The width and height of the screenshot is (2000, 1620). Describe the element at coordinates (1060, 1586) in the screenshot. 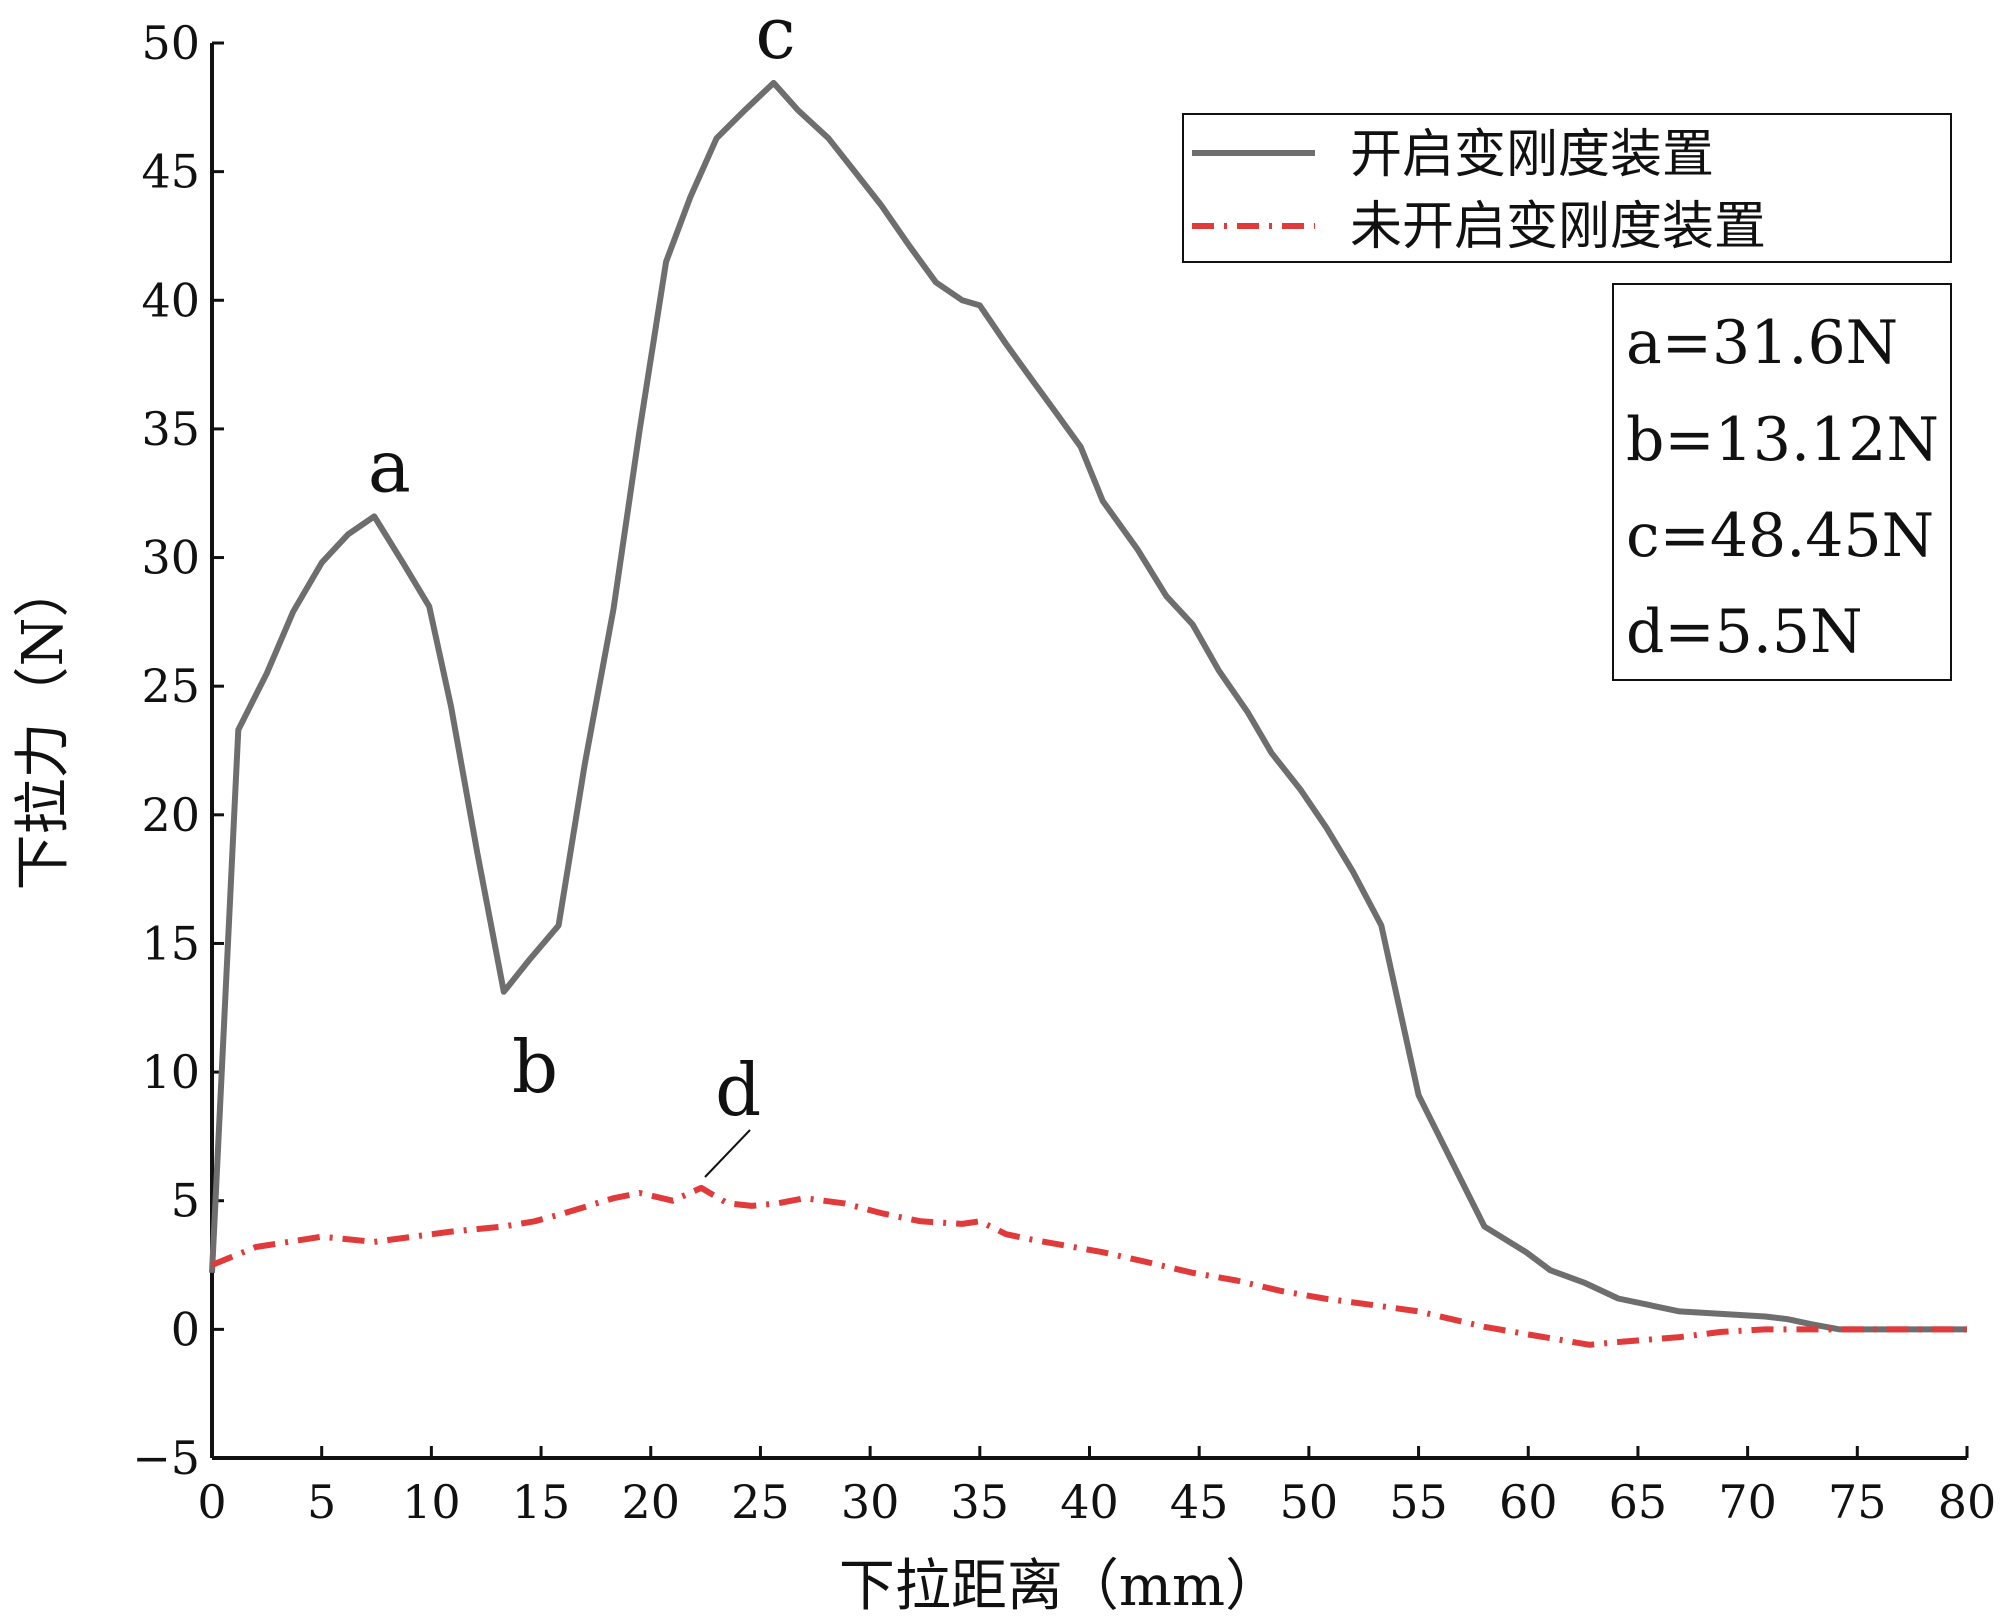

I see `x-axis-title: 下拉距离（mm）` at that location.